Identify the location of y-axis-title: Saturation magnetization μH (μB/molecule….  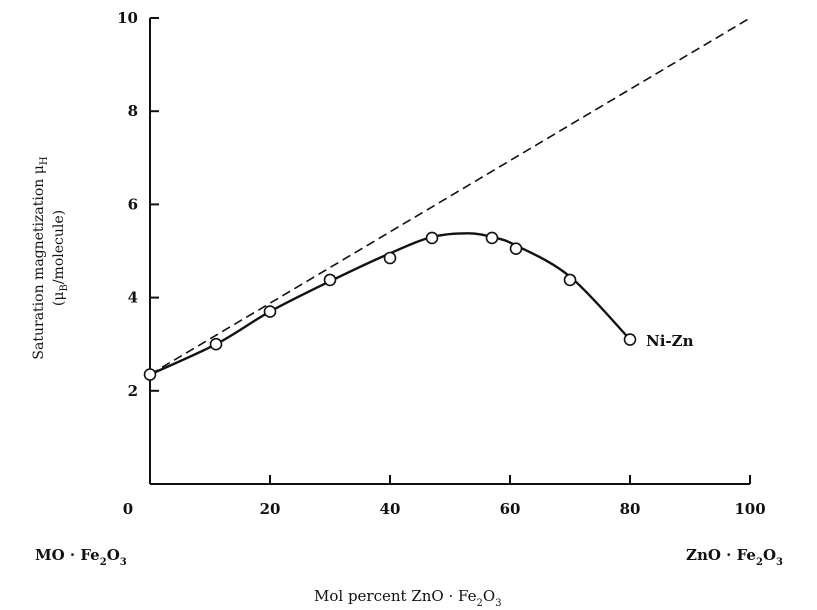
(50, 257).